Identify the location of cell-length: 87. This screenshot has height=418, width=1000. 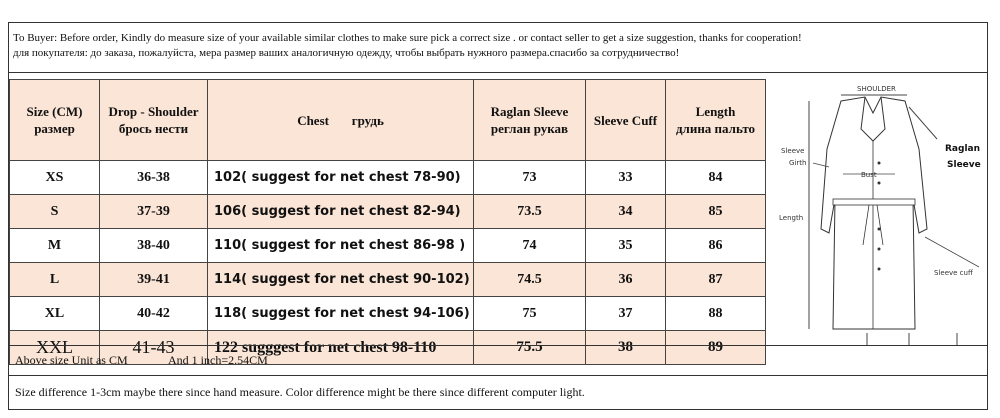
(715, 279).